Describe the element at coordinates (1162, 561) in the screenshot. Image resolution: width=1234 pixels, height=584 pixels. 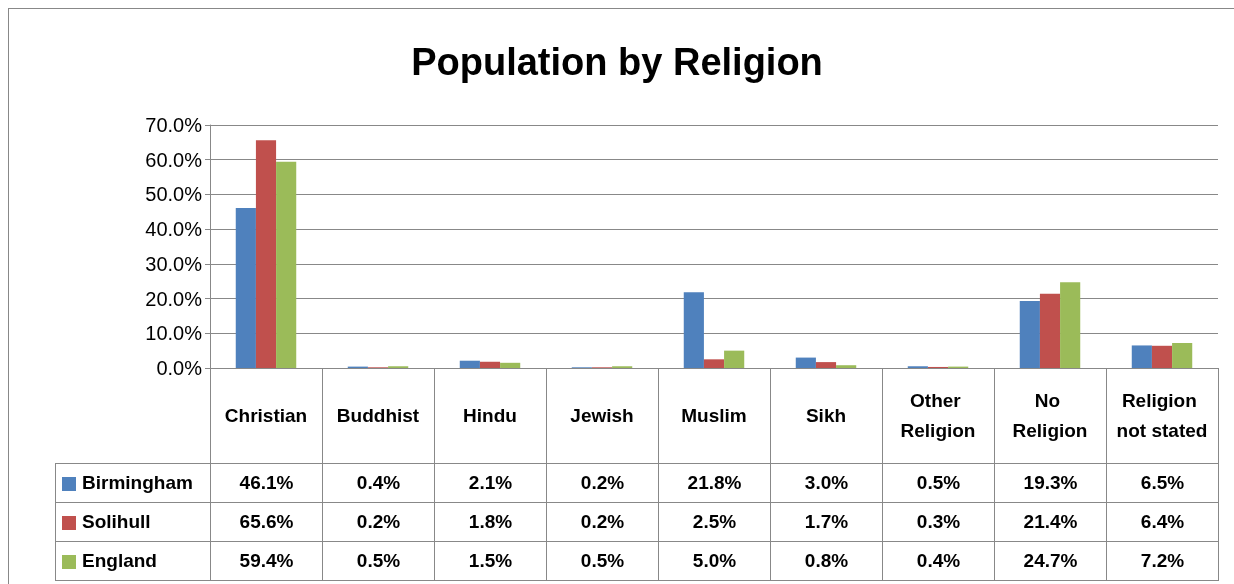
I see `data-label: 7.2%` at that location.